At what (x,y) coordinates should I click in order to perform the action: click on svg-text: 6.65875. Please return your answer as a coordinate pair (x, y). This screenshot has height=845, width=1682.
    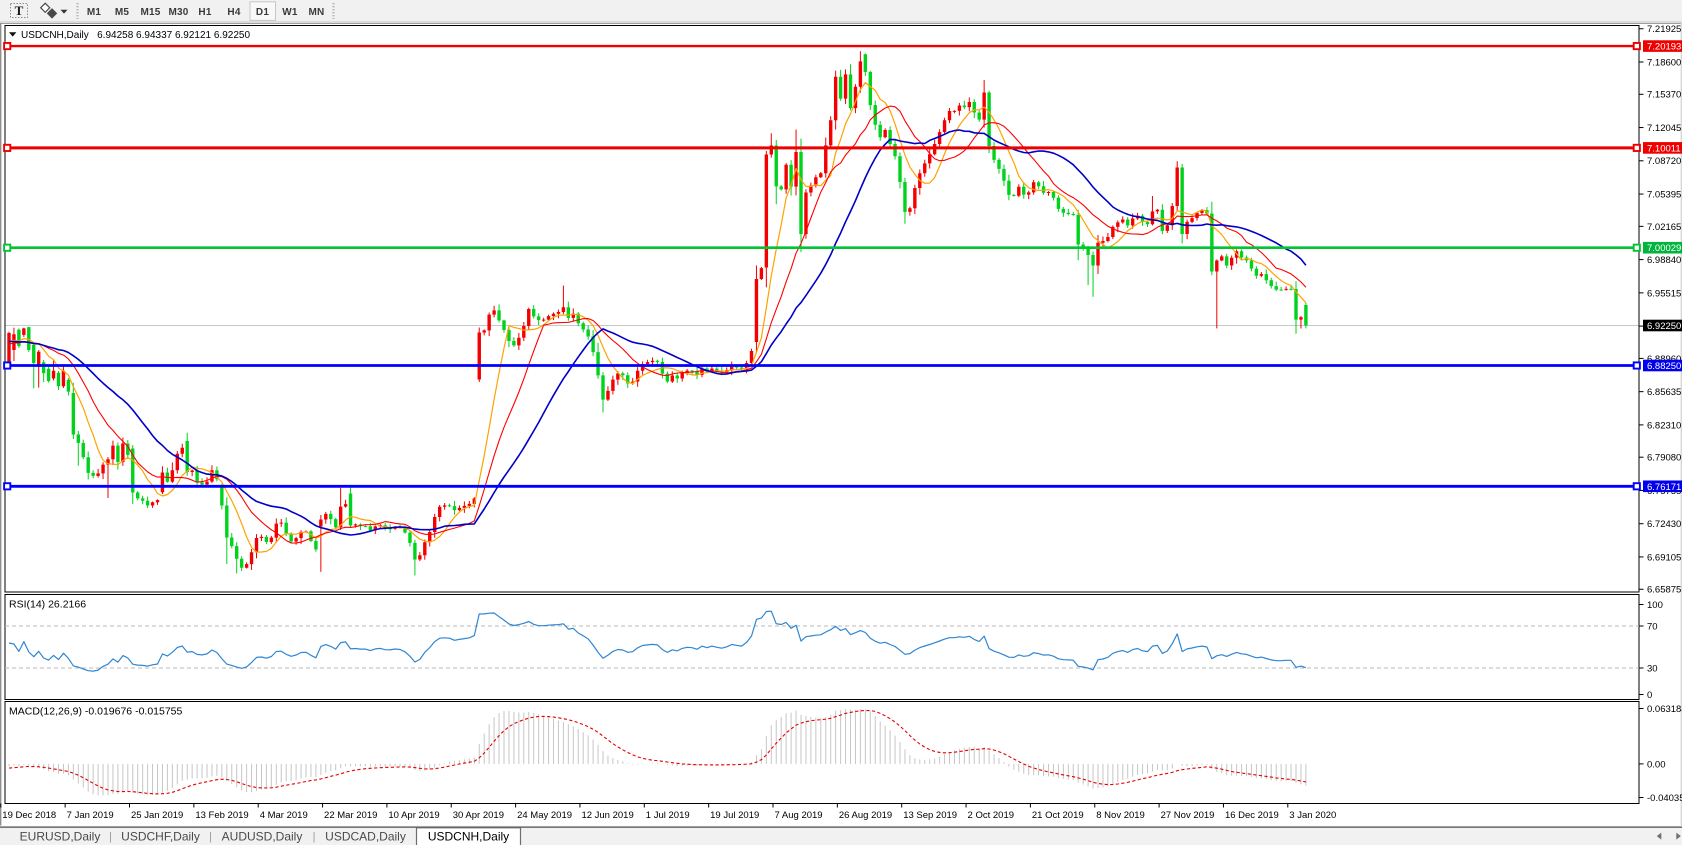
    Looking at the image, I should click on (1664, 590).